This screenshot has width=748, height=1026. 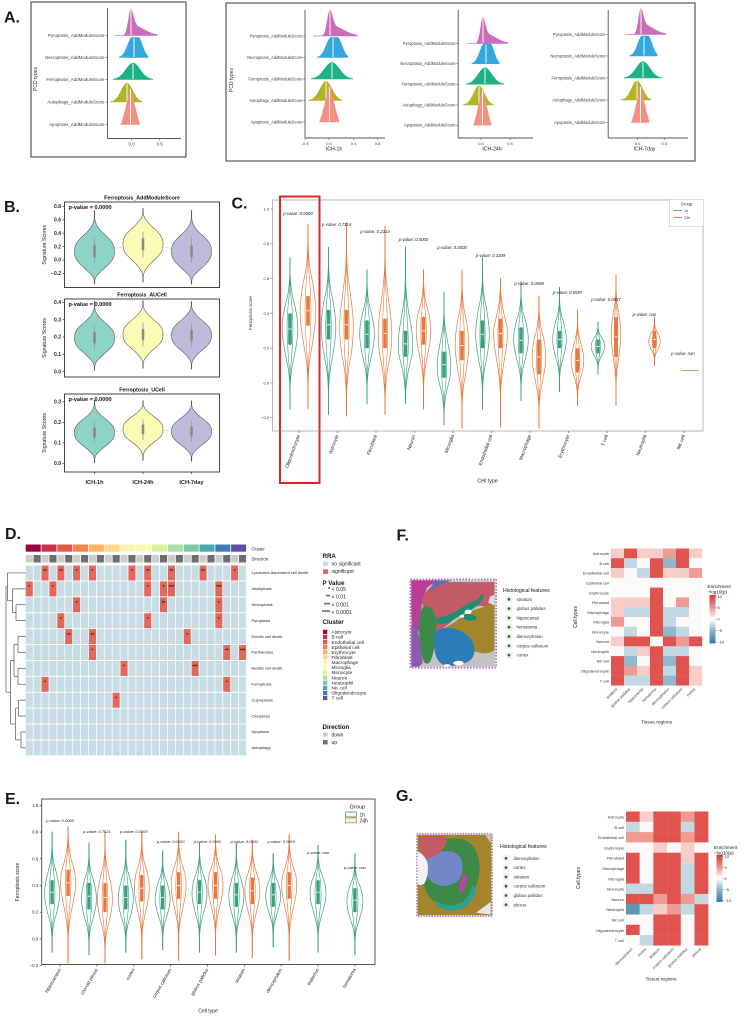 What do you see at coordinates (616, 878) in the screenshot?
I see `svg-text: Microglia` at bounding box center [616, 878].